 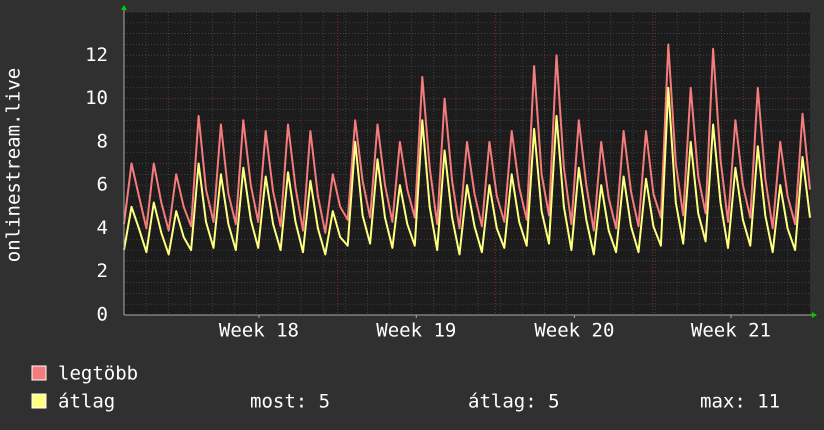 I want to click on x-tick-label: Week 18, so click(x=259, y=331).